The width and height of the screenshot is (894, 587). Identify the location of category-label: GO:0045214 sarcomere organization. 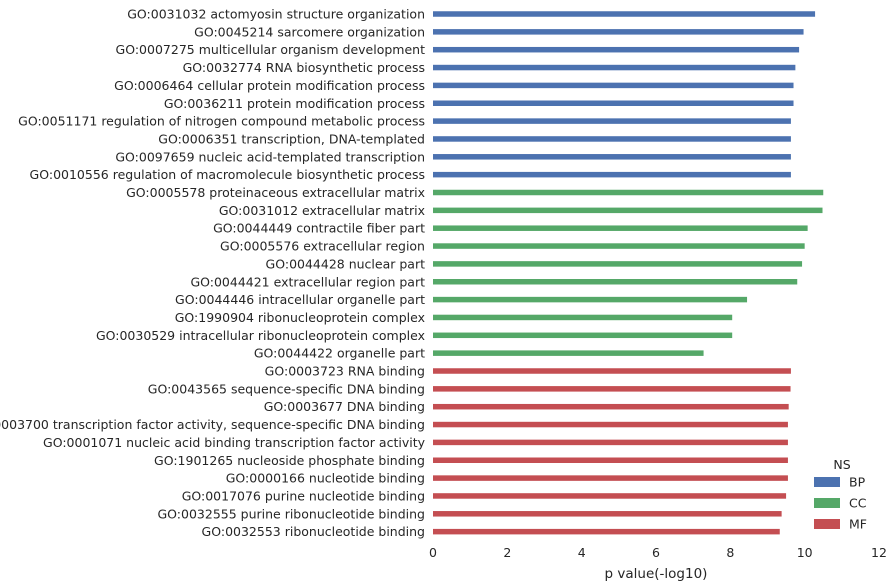
(309, 31).